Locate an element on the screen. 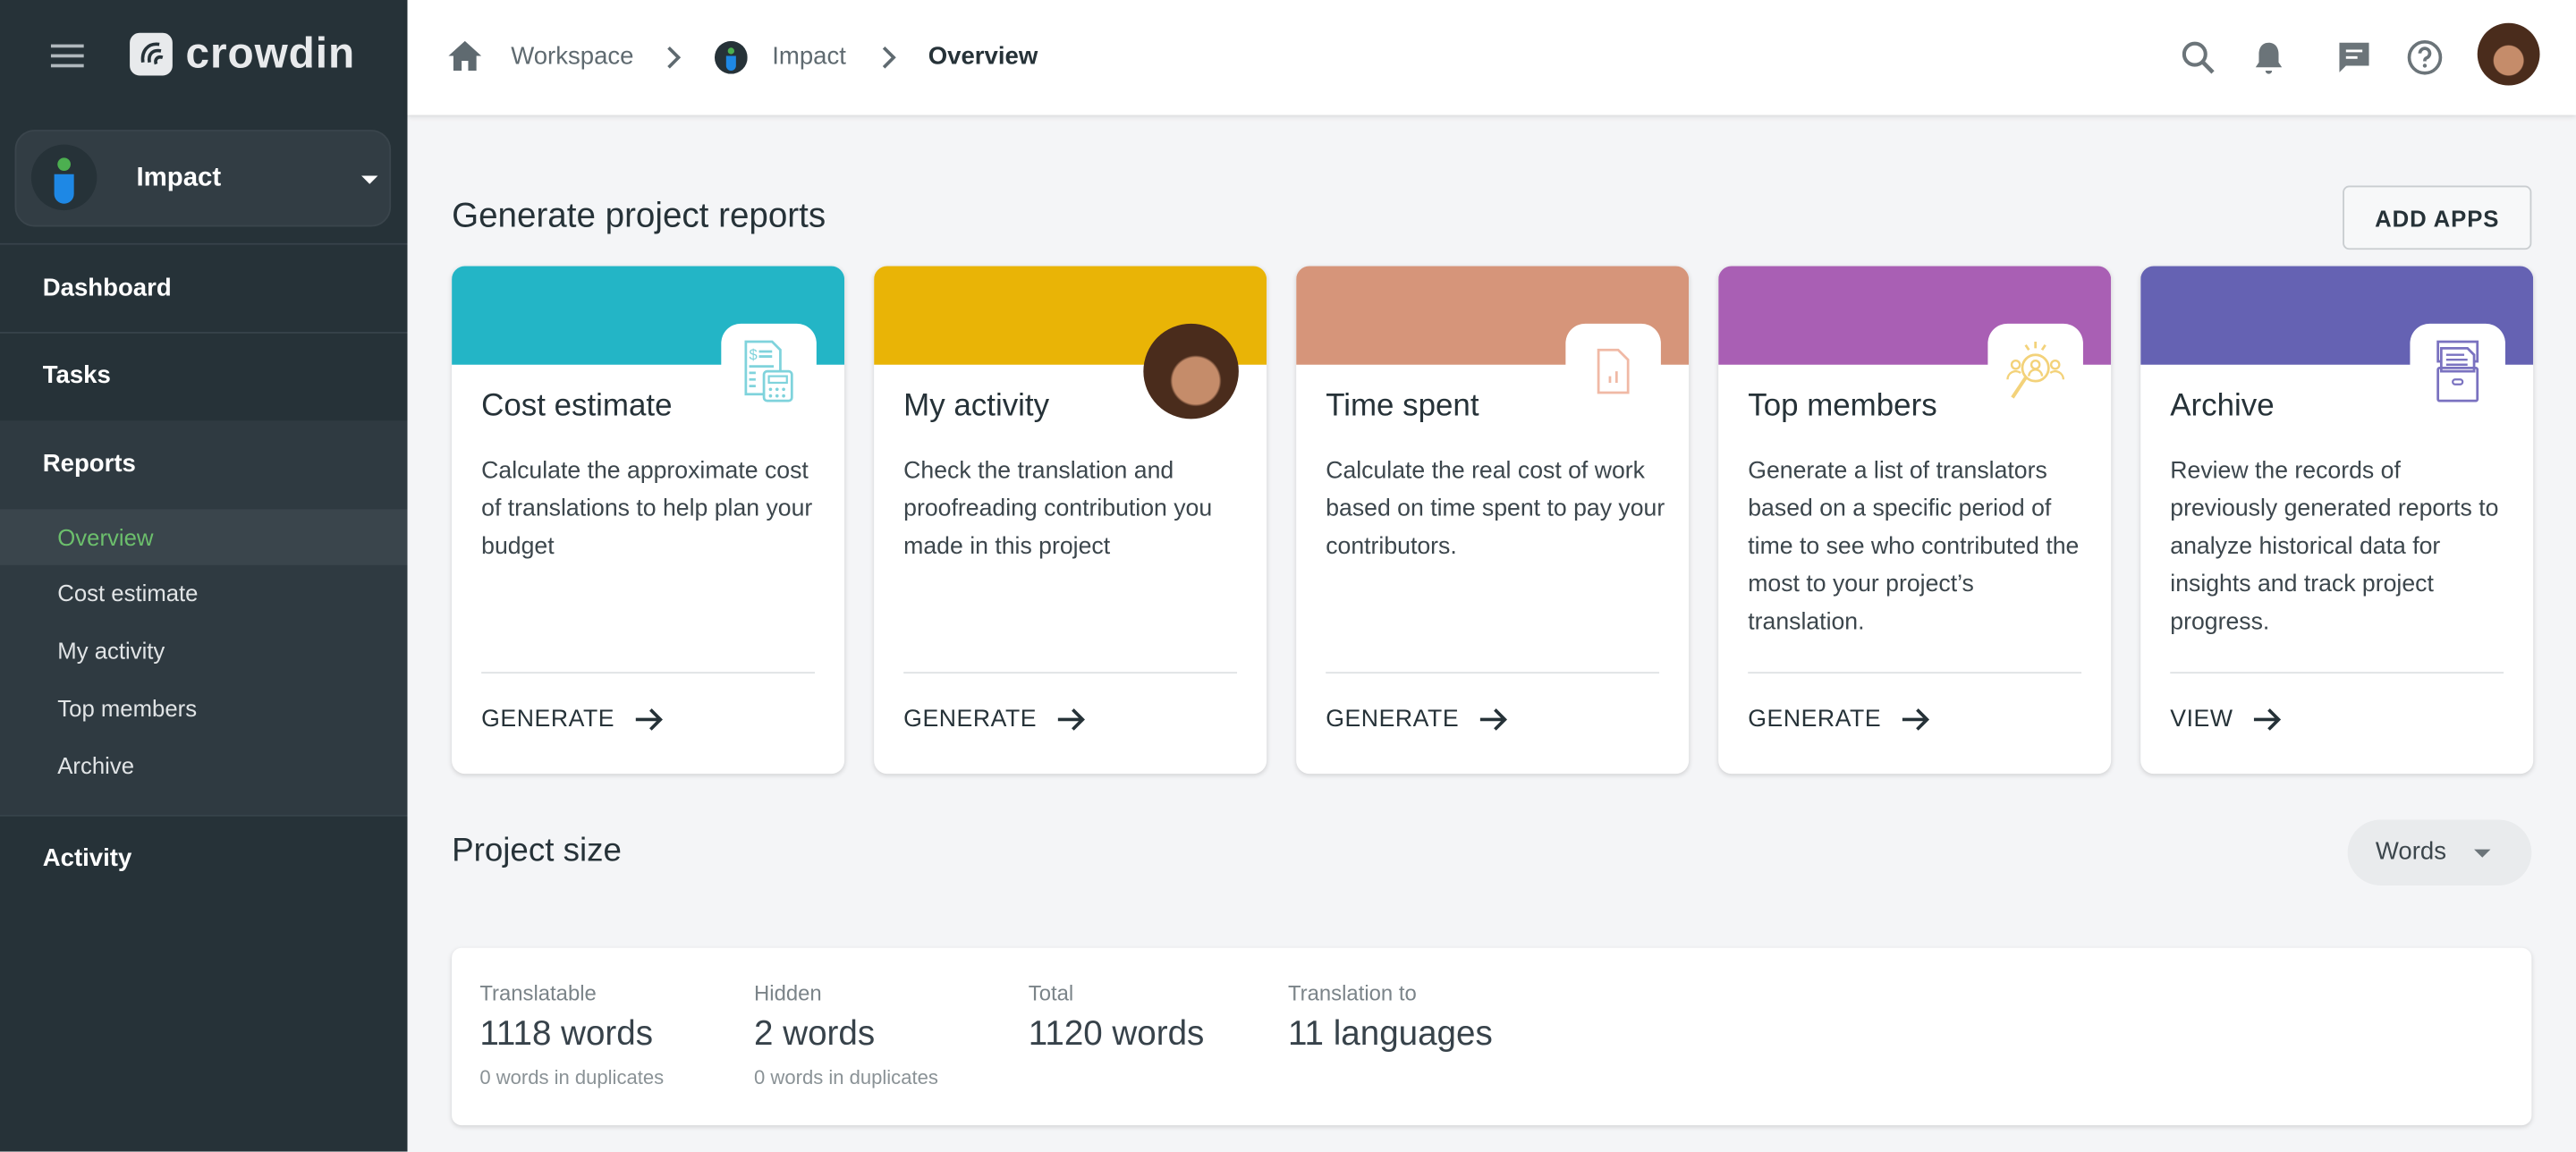  stat-value: 11 languages is located at coordinates (1390, 1034).